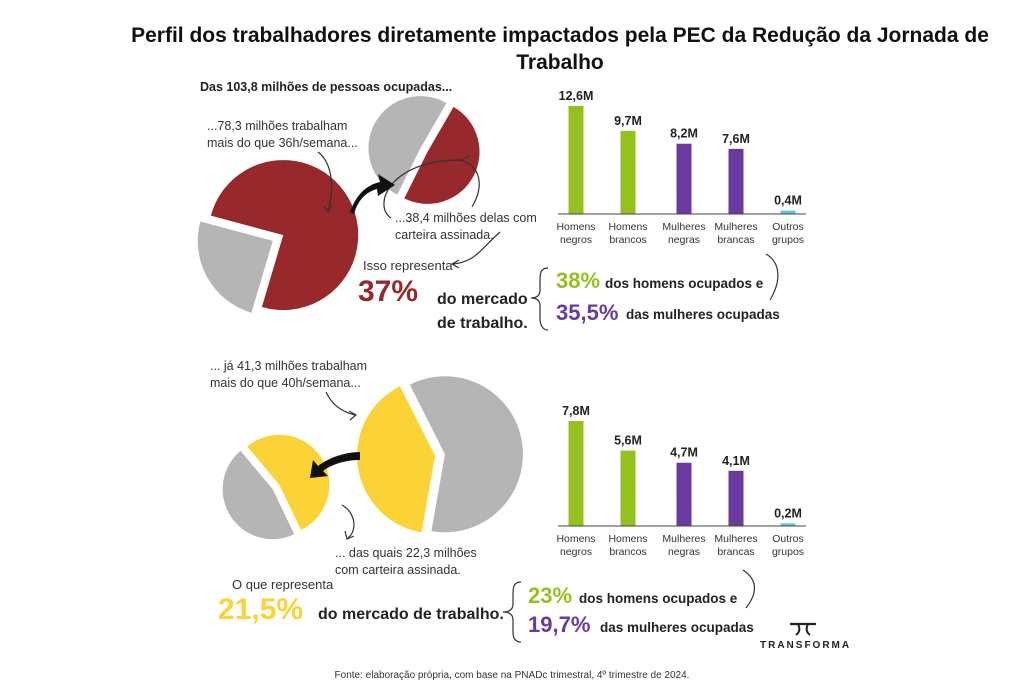 The image size is (1024, 686). I want to click on bottom-women-percent: 19,7%, so click(559, 624).